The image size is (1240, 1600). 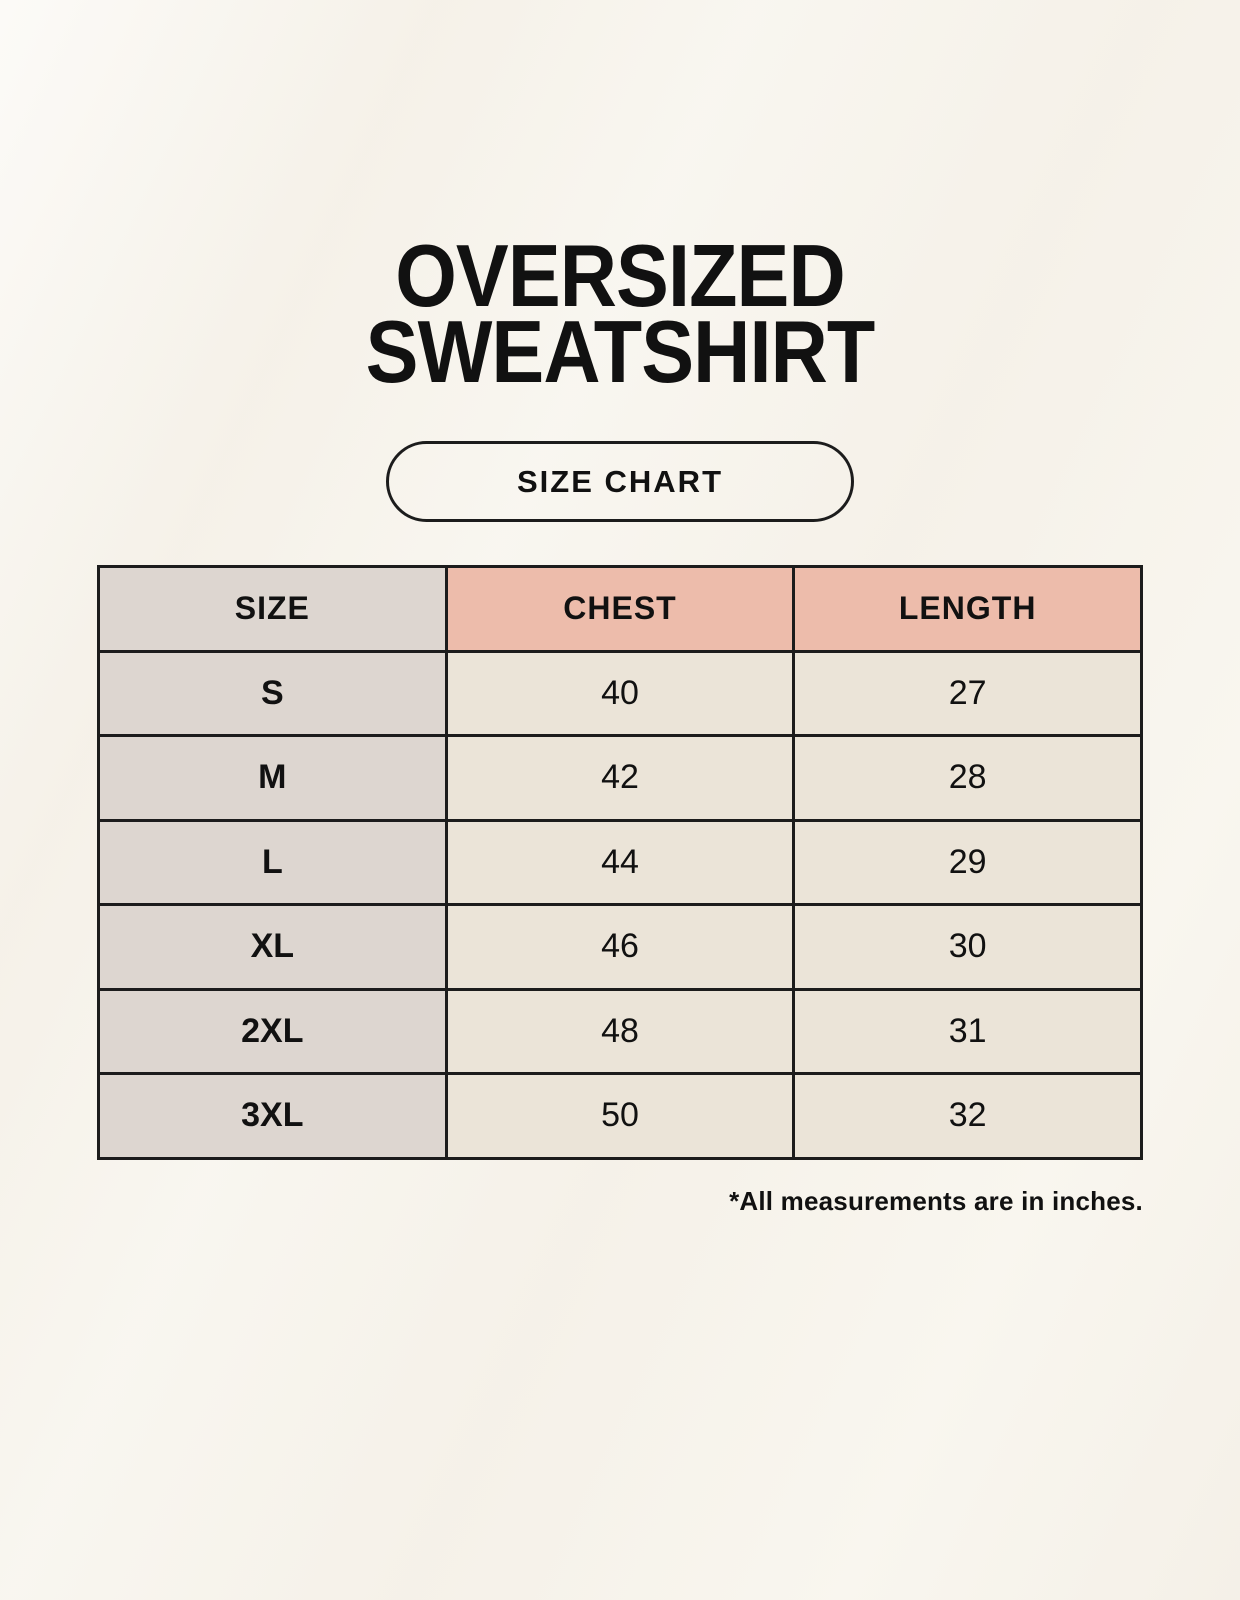 I want to click on chest-cell: 40, so click(x=620, y=693).